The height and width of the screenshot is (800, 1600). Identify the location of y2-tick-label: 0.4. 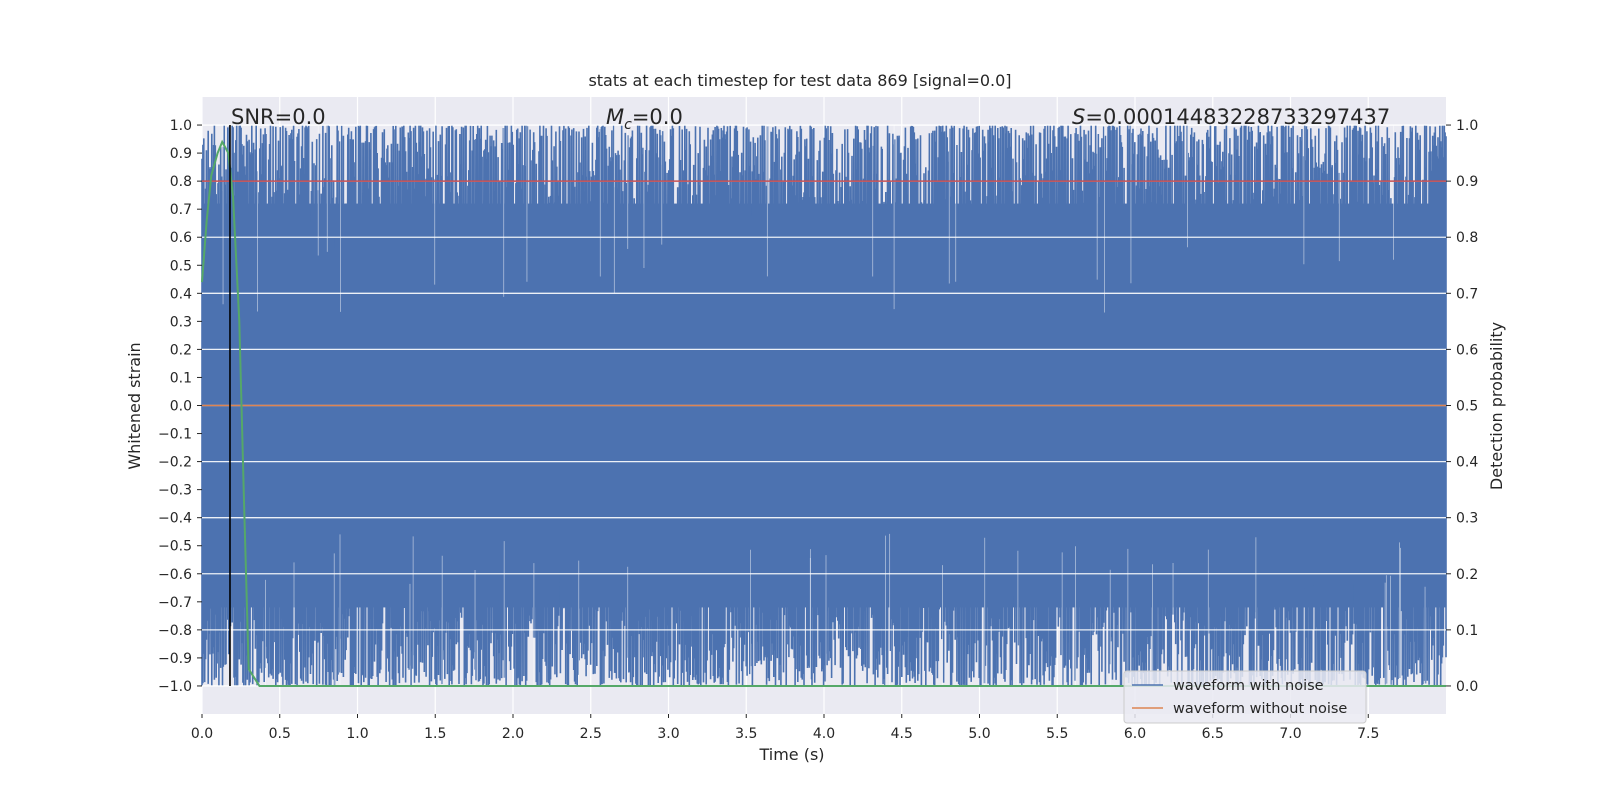
(1467, 463).